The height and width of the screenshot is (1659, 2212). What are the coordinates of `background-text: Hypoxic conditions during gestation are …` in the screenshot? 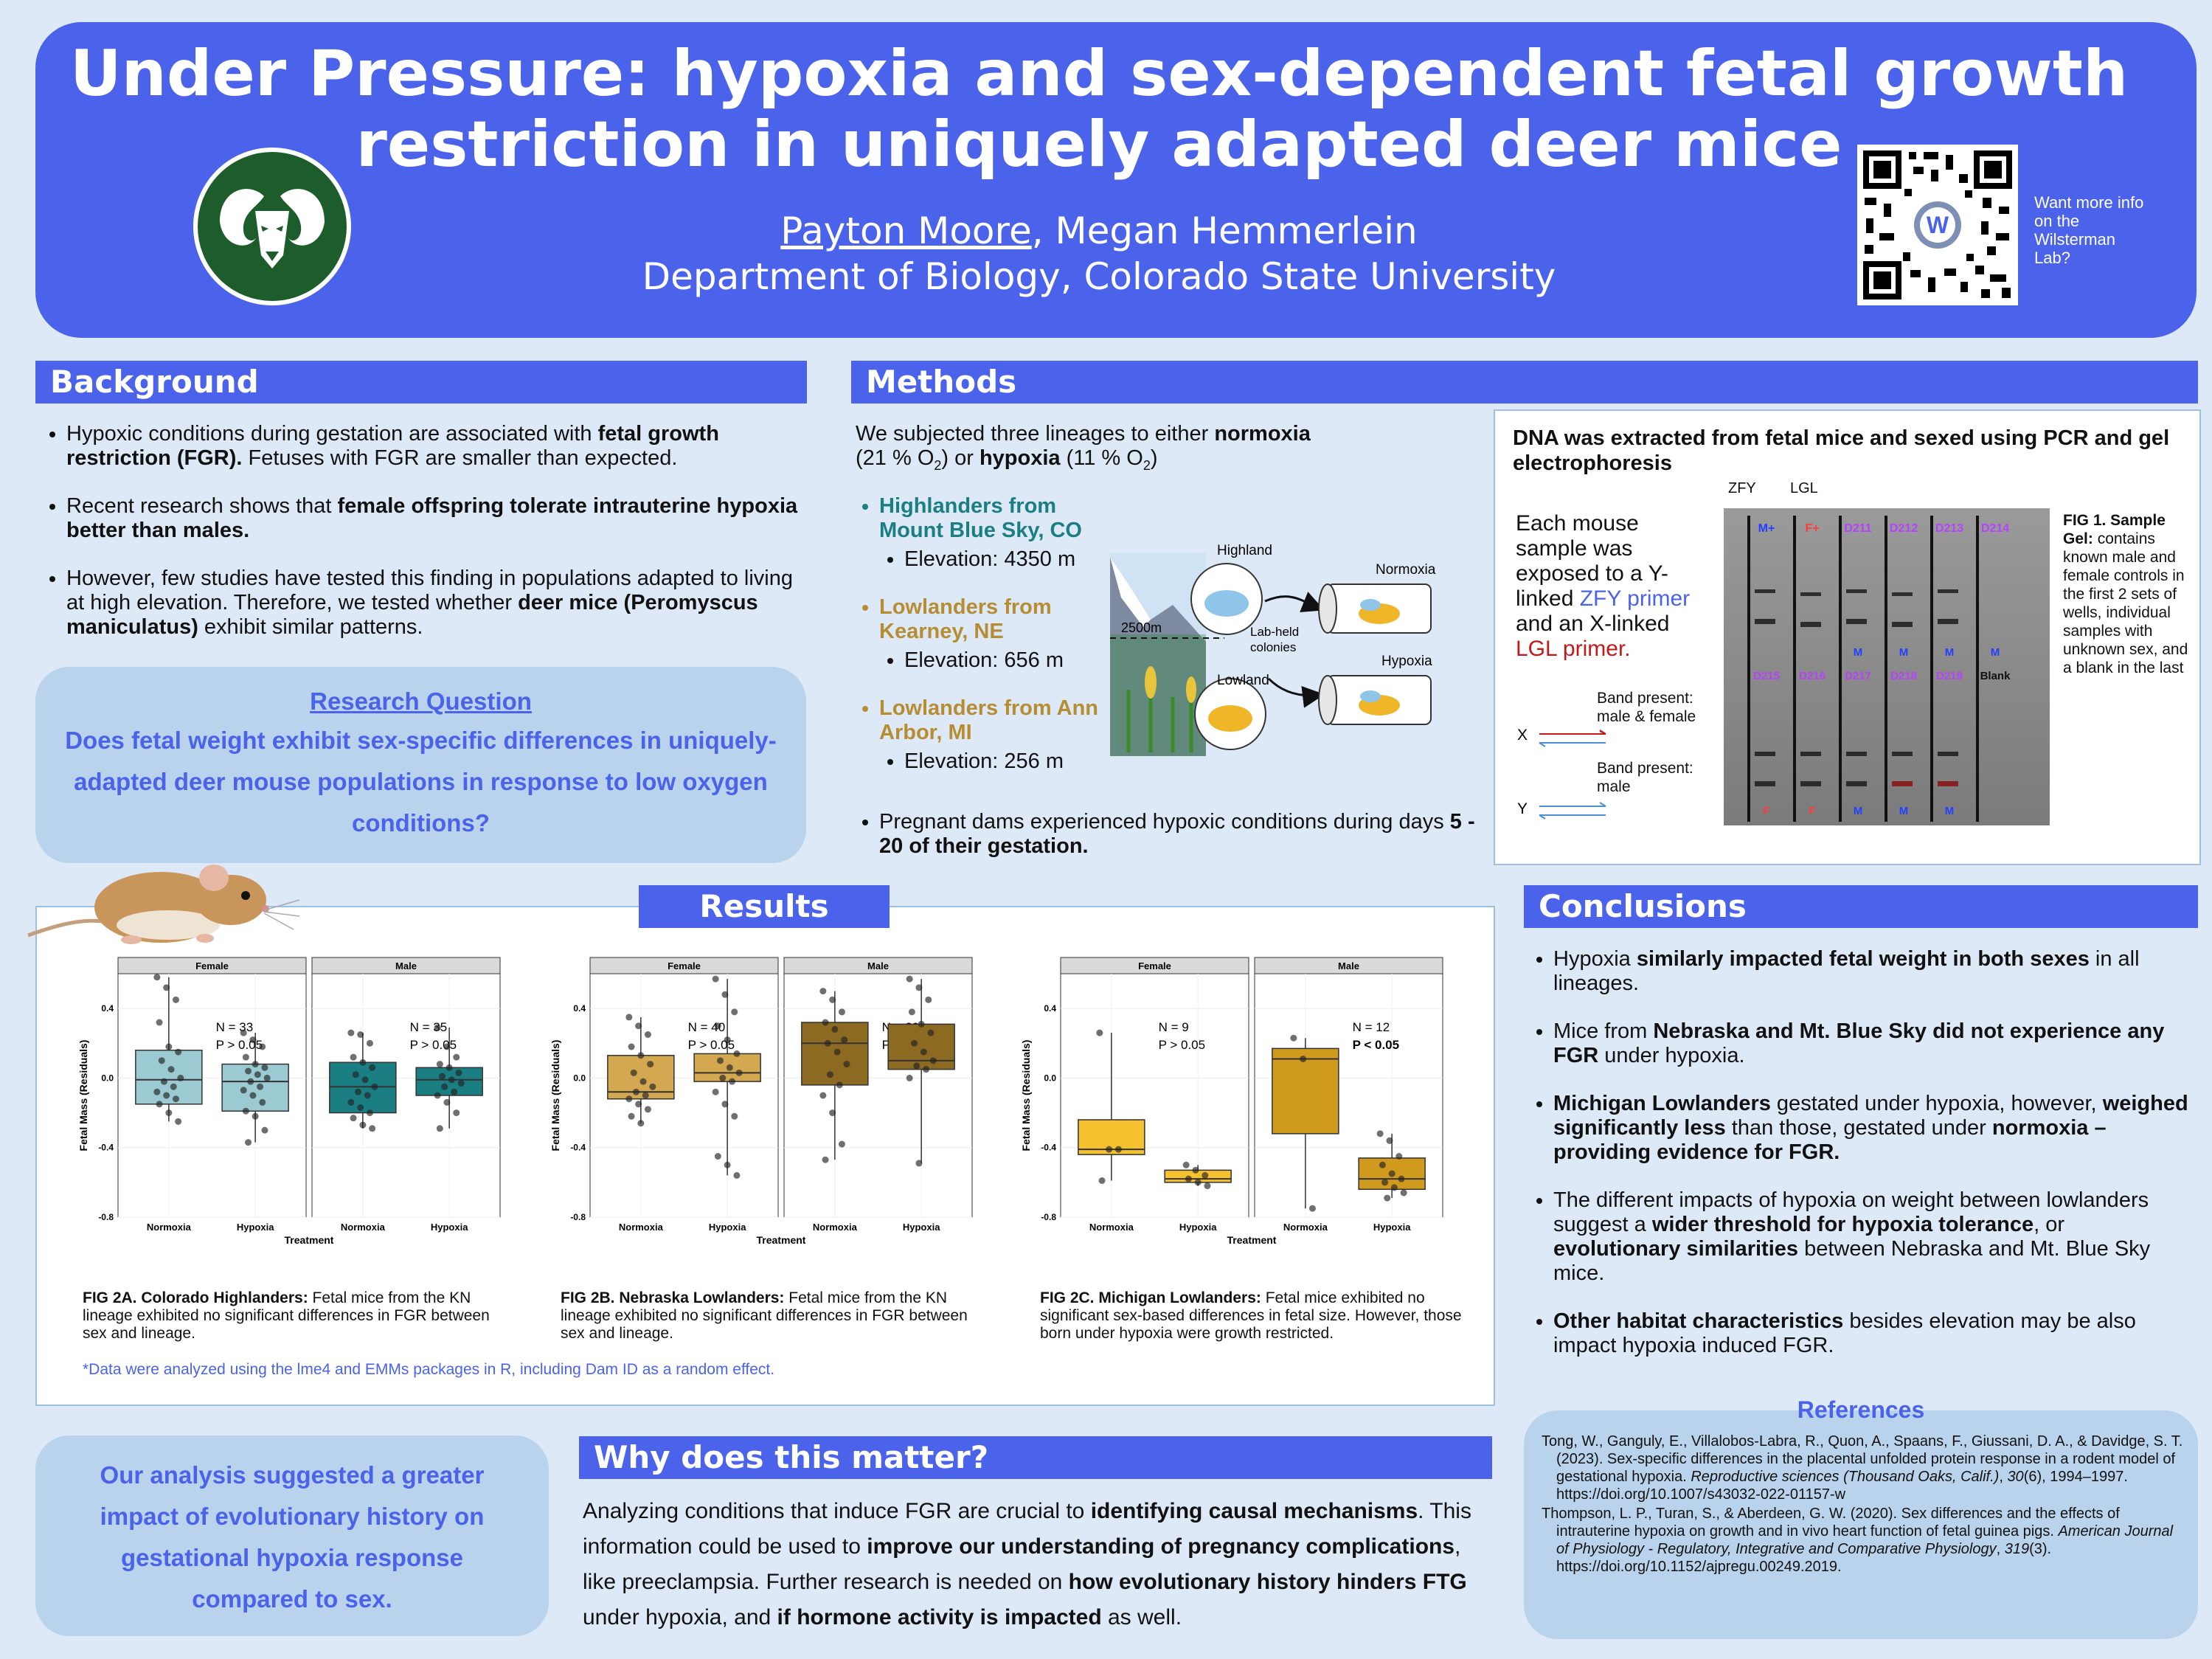 It's located at (422, 542).